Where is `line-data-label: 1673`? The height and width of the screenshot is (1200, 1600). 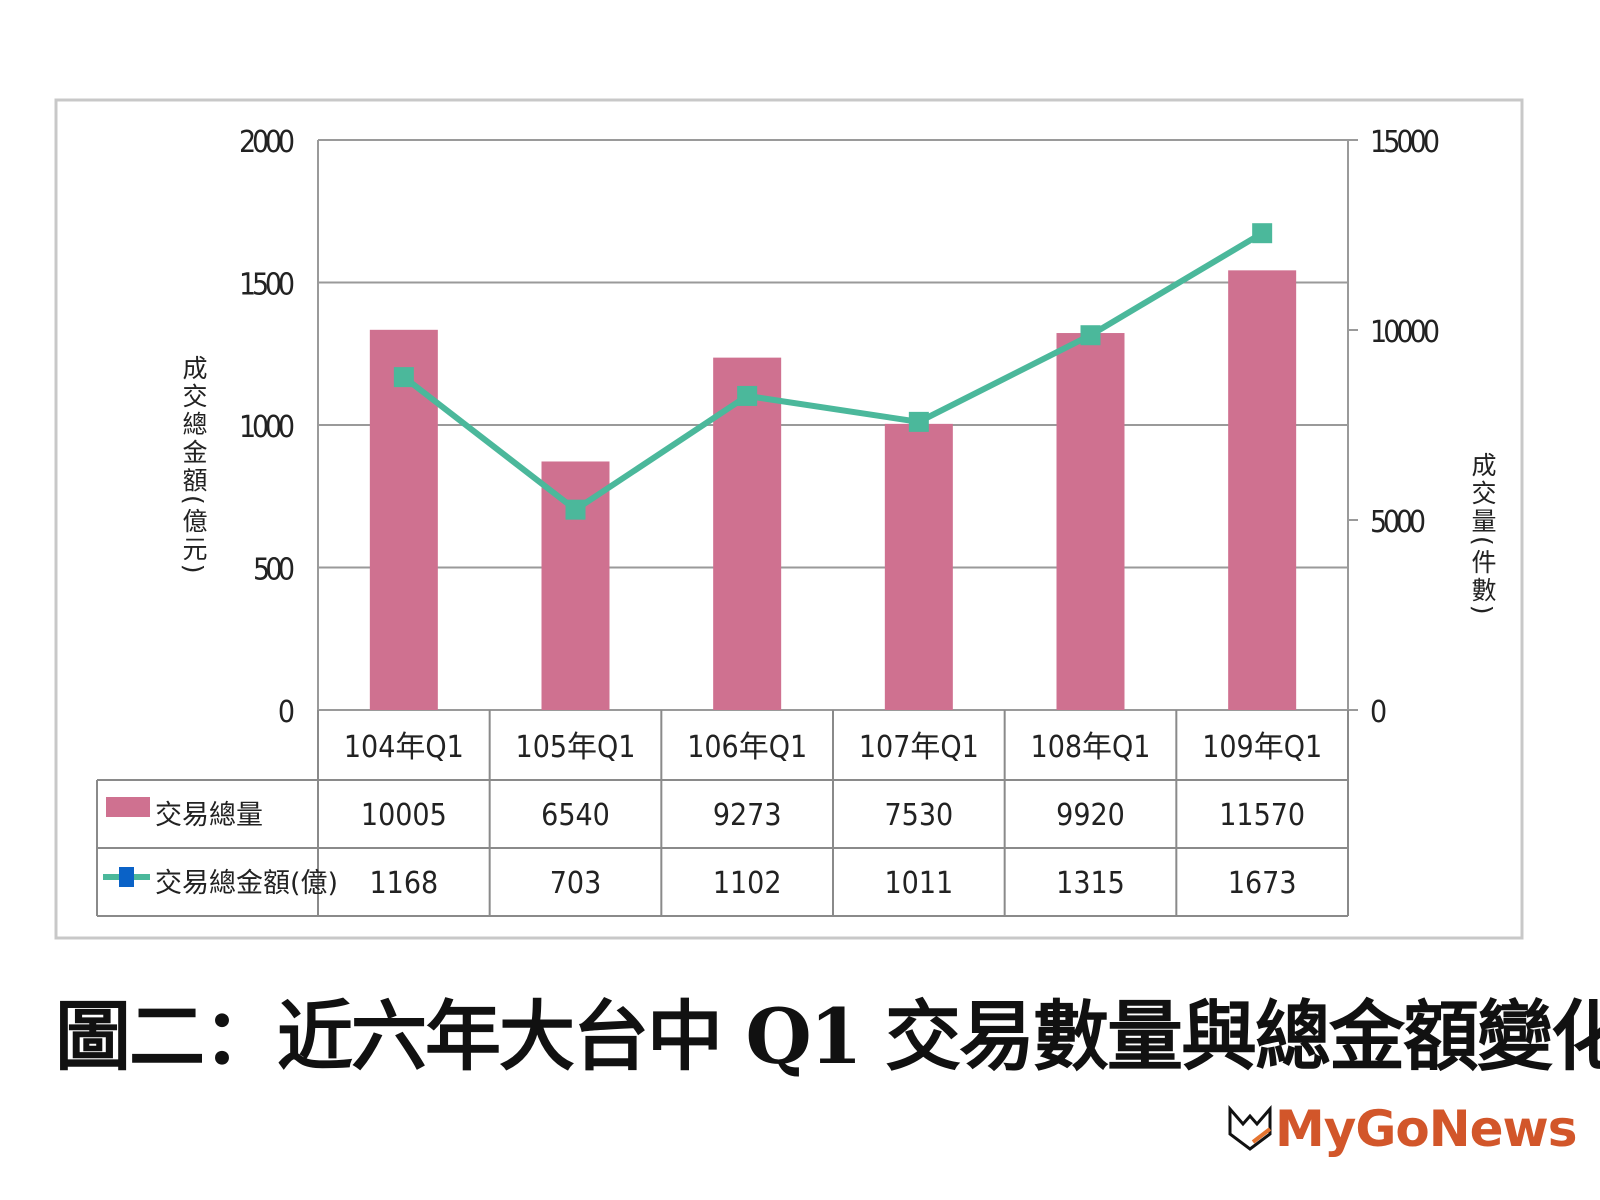 line-data-label: 1673 is located at coordinates (1262, 883).